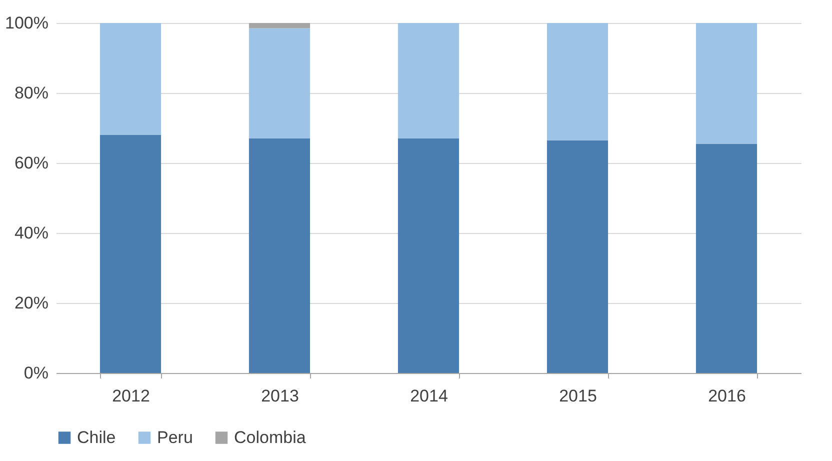  Describe the element at coordinates (31, 233) in the screenshot. I see `y-tick-label: 40%` at that location.